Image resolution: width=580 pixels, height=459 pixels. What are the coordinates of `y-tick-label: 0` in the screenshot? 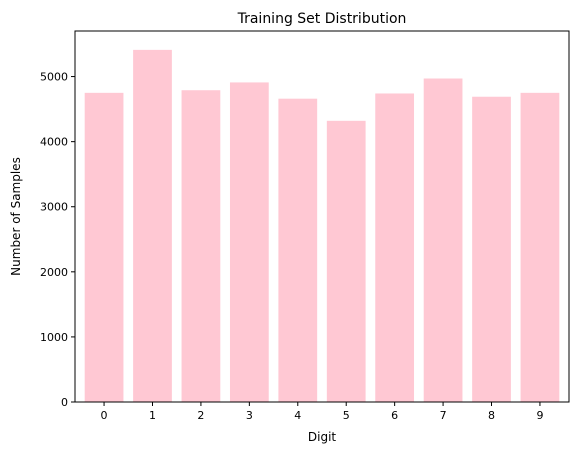 It's located at (64, 402).